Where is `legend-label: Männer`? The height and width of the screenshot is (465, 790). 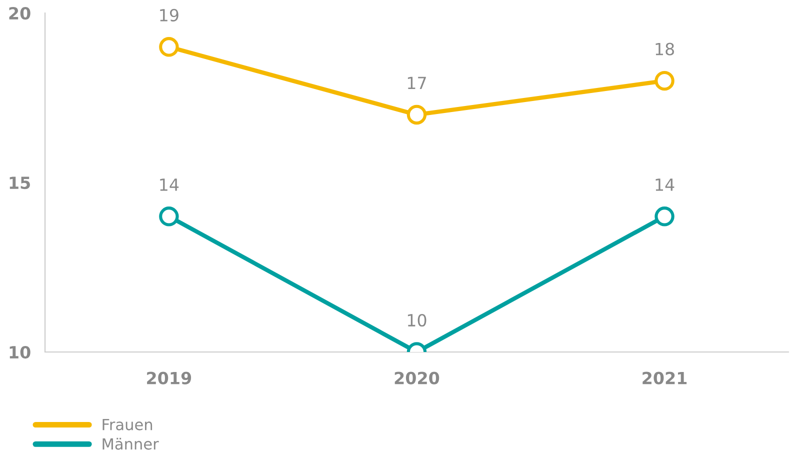
legend-label: Männer is located at coordinates (130, 444).